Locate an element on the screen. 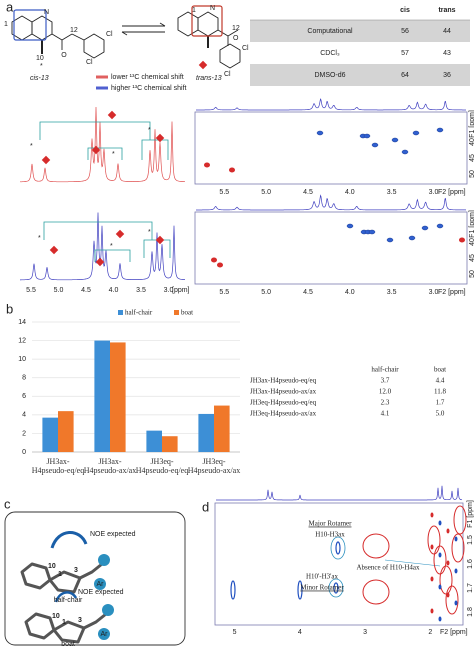 The width and height of the screenshot is (474, 649). panel-label: c is located at coordinates (7, 503).